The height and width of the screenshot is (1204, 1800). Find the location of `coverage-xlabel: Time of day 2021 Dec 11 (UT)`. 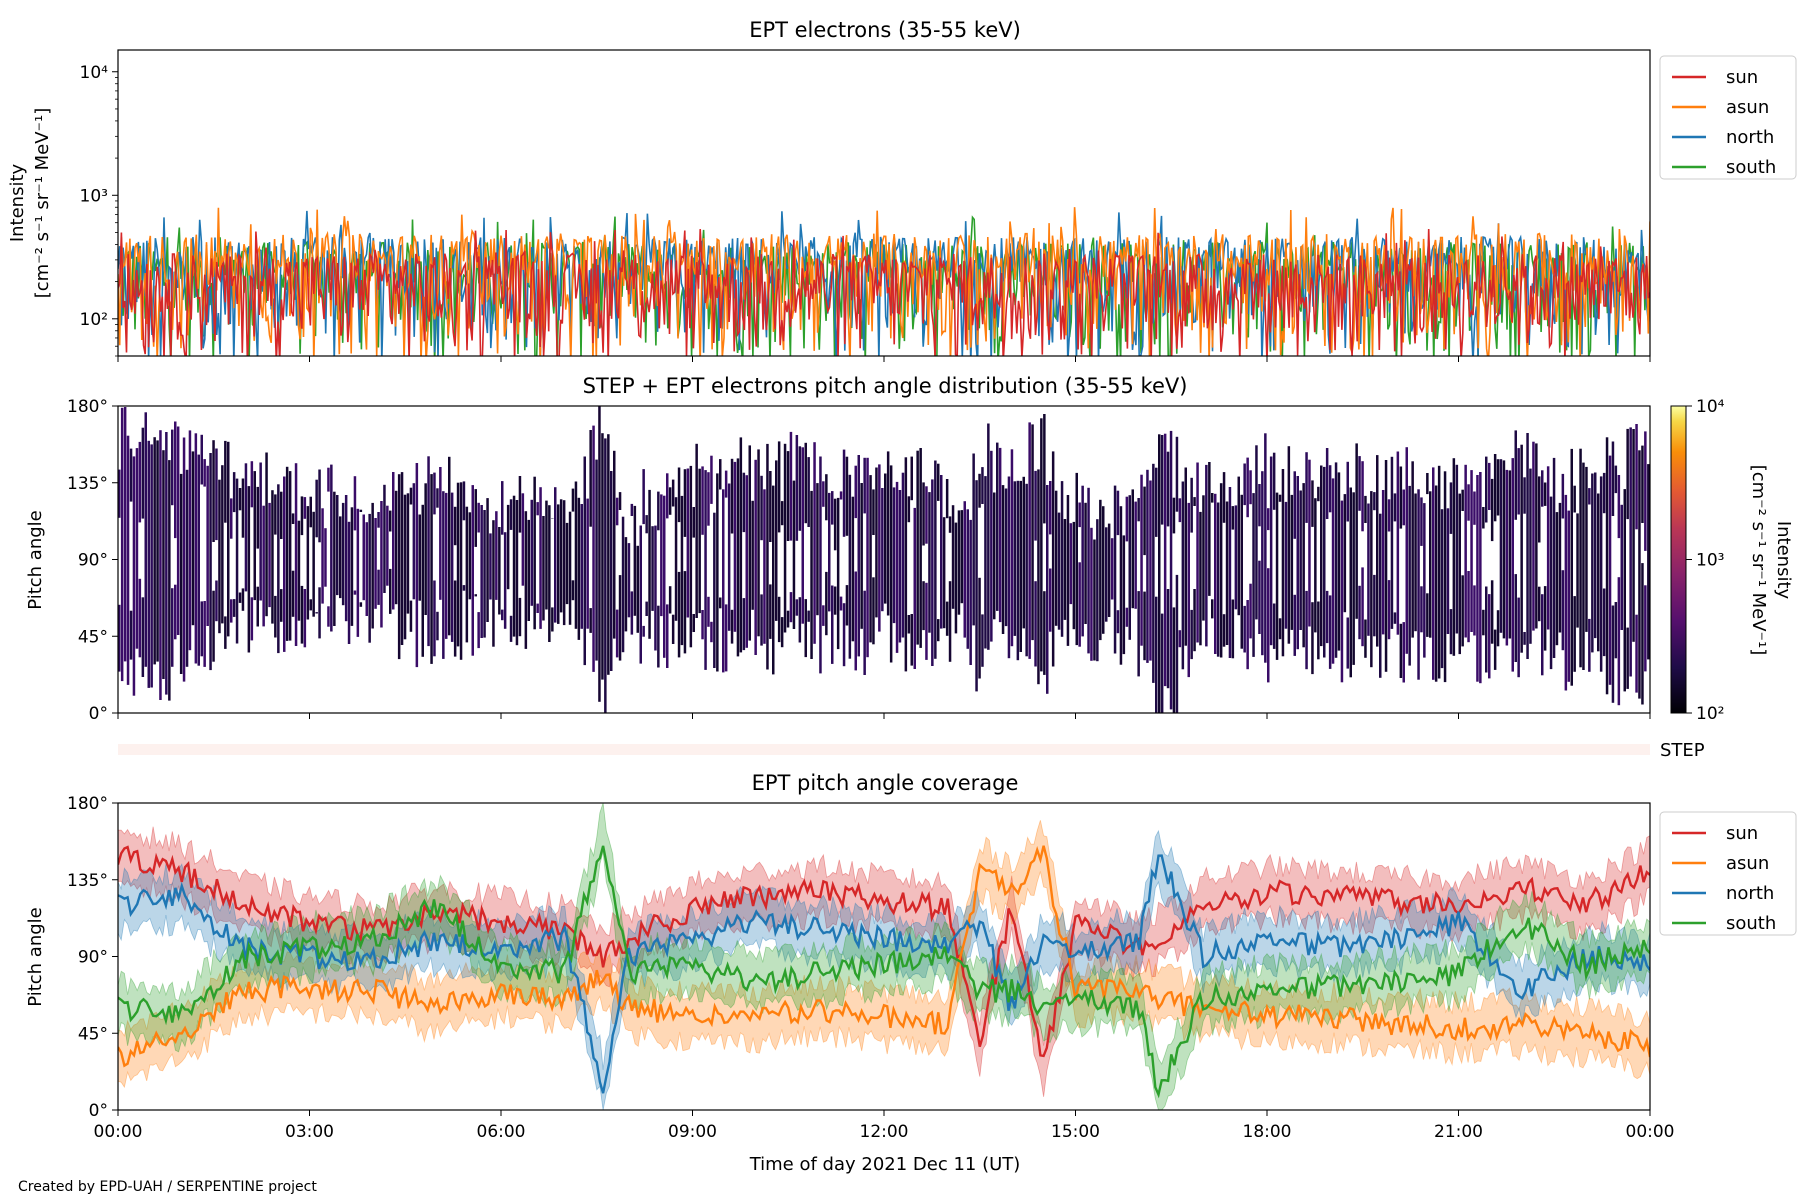

coverage-xlabel: Time of day 2021 Dec 11 (UT) is located at coordinates (885, 1164).